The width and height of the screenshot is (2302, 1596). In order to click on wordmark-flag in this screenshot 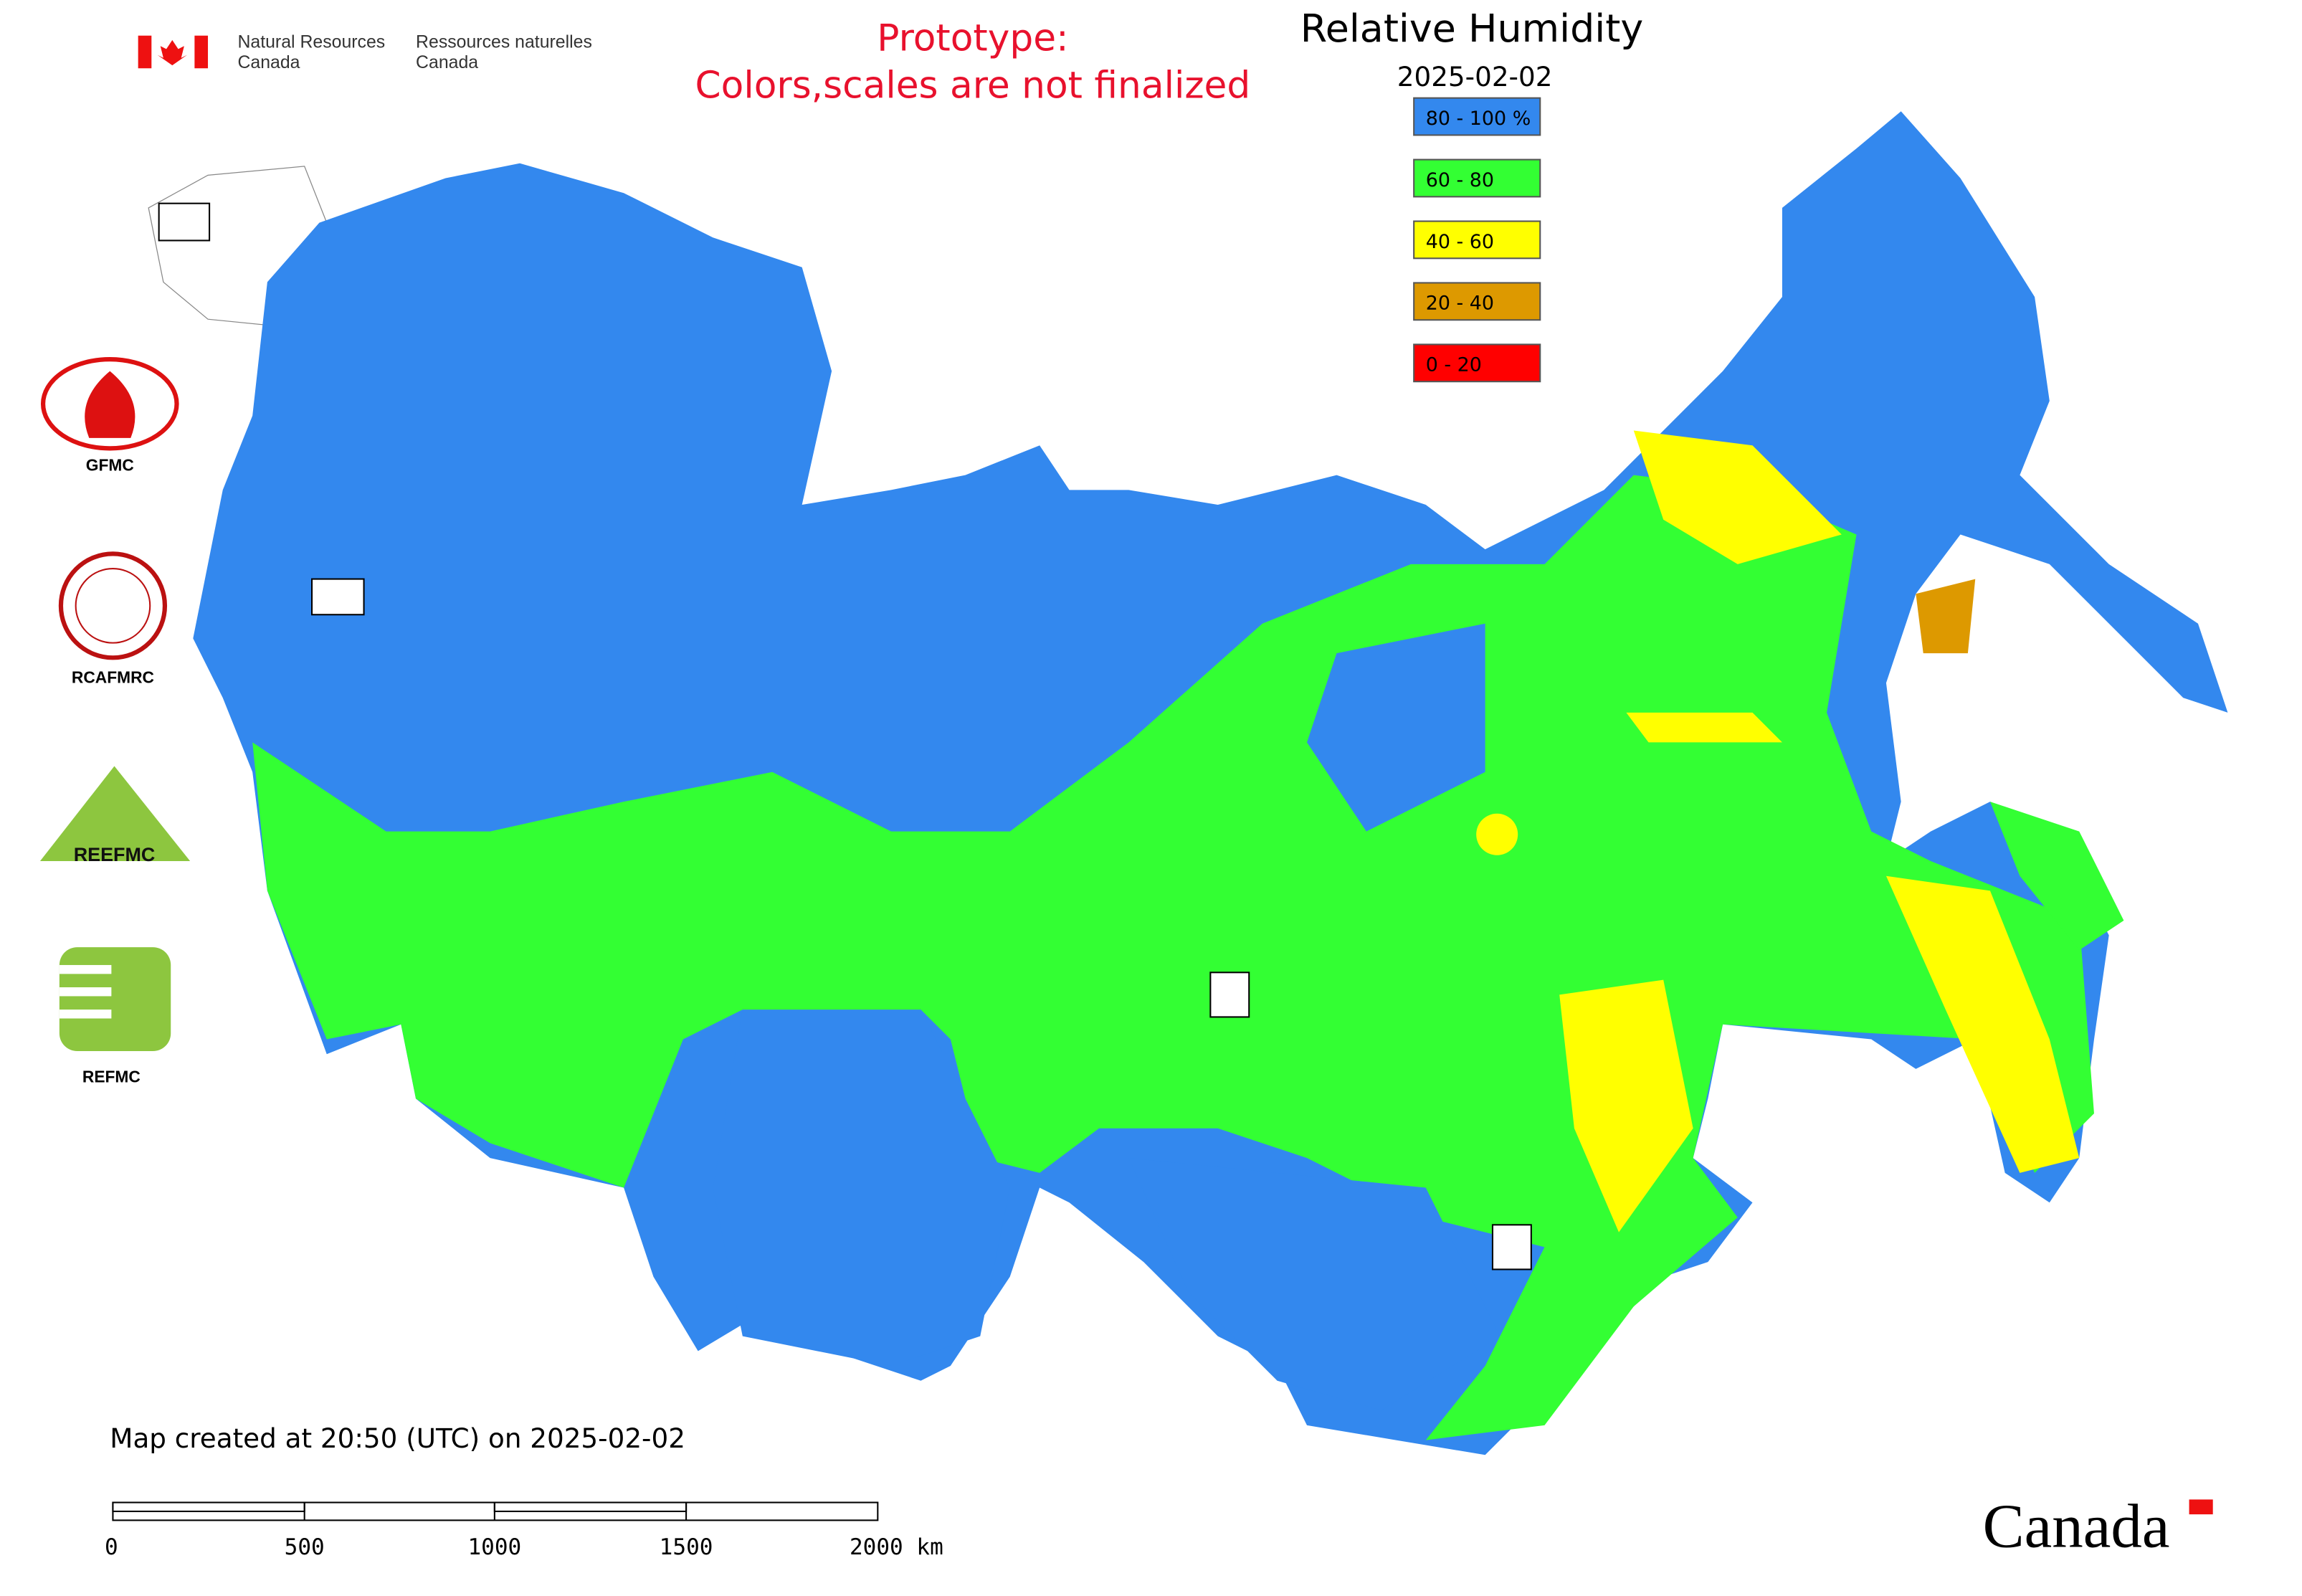, I will do `click(2201, 1507)`.